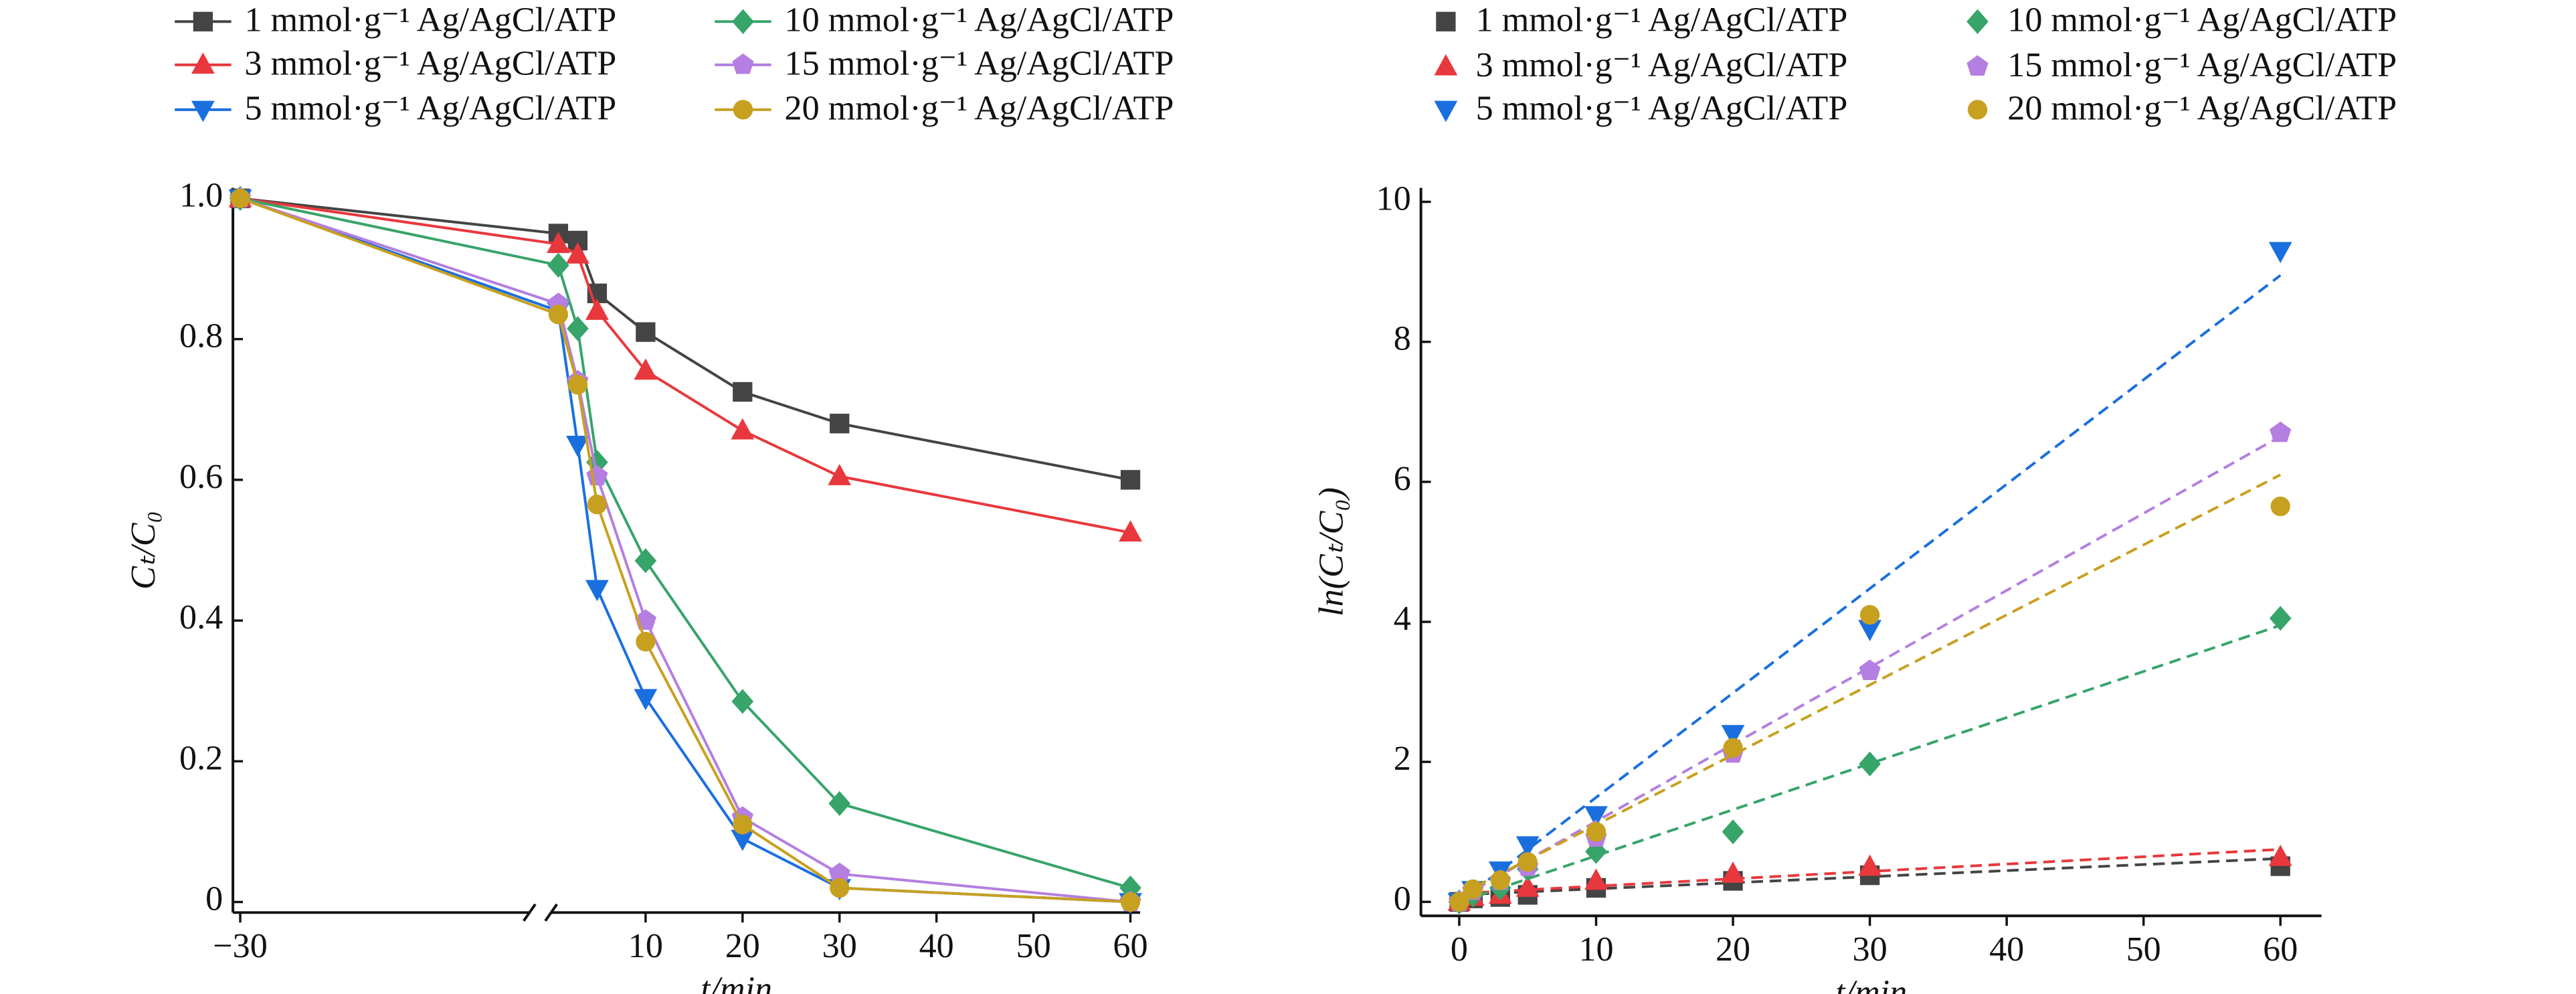 This screenshot has width=2576, height=994. I want to click on x-tick-label: 10, so click(645, 946).